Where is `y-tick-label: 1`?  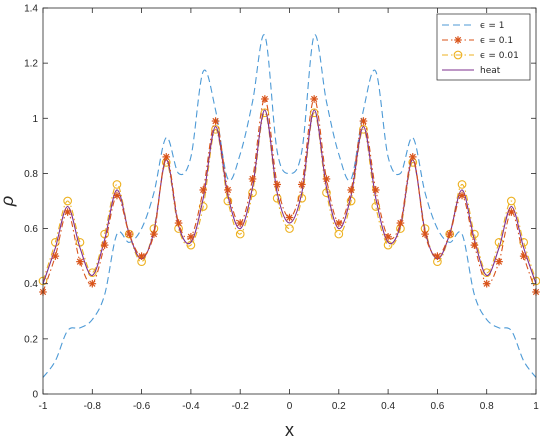 y-tick-label: 1 is located at coordinates (35, 119).